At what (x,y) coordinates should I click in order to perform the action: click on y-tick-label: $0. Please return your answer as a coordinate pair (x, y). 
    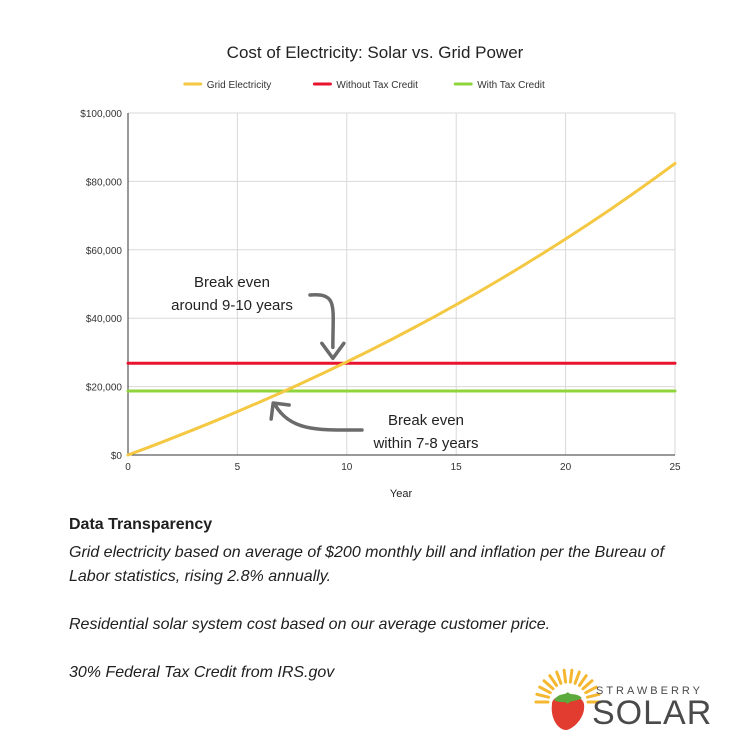
    Looking at the image, I should click on (117, 456).